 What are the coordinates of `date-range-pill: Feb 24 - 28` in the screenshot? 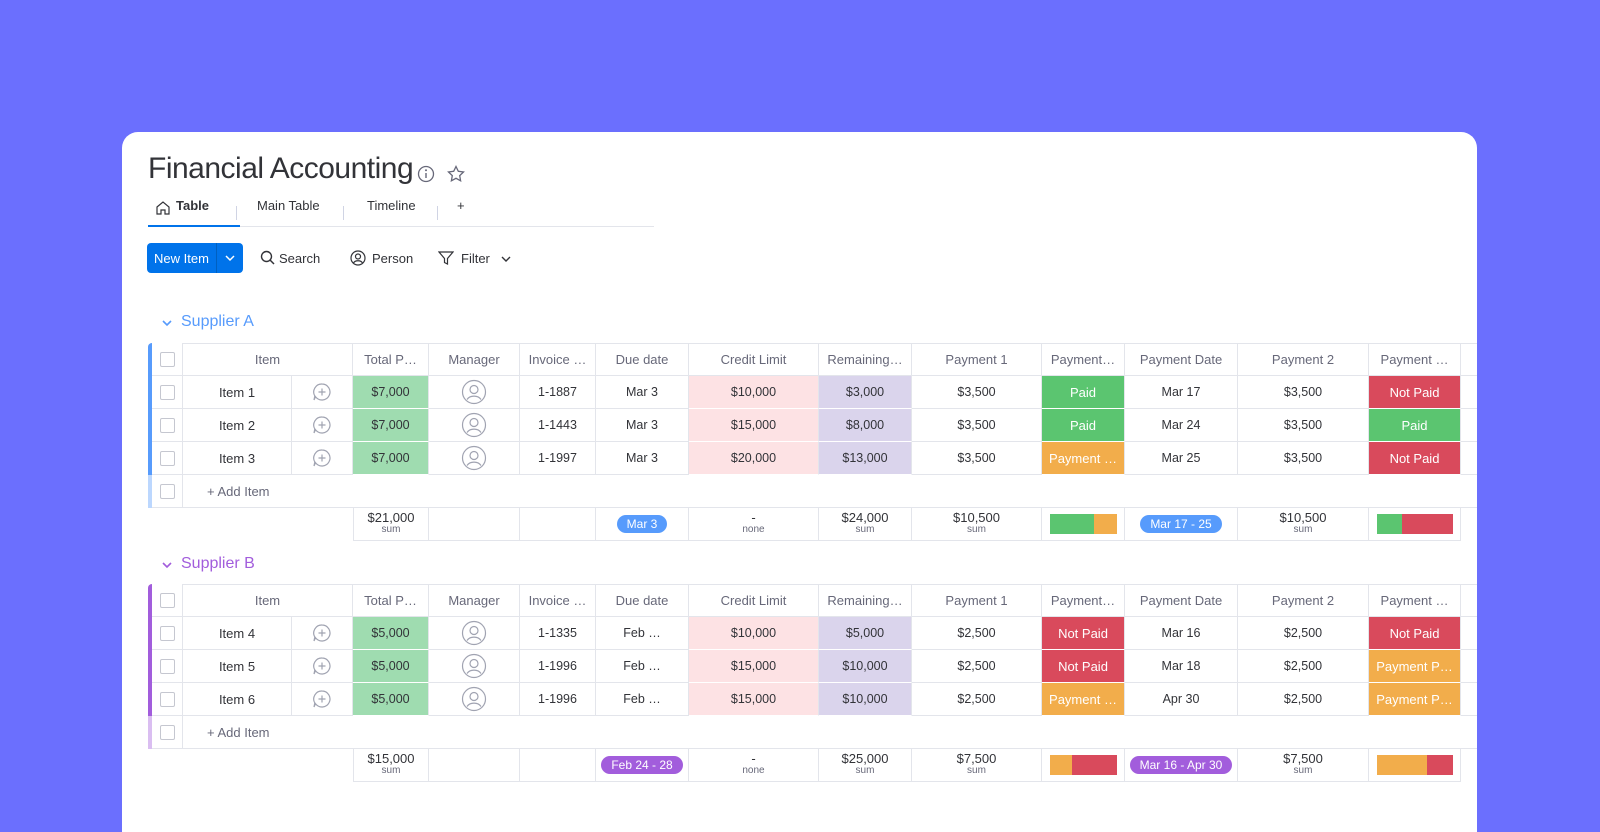 It's located at (642, 765).